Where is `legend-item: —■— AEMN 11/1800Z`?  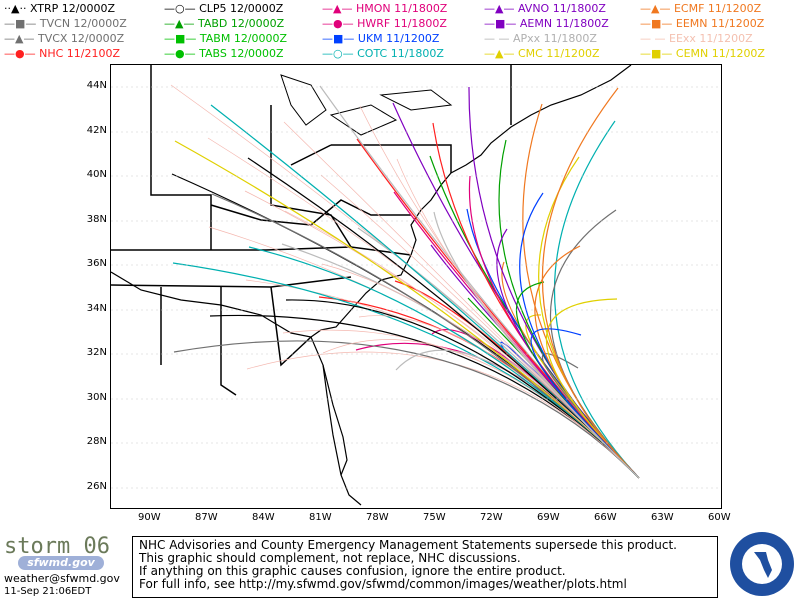 legend-item: —■— AEMN 11/1800Z is located at coordinates (546, 23).